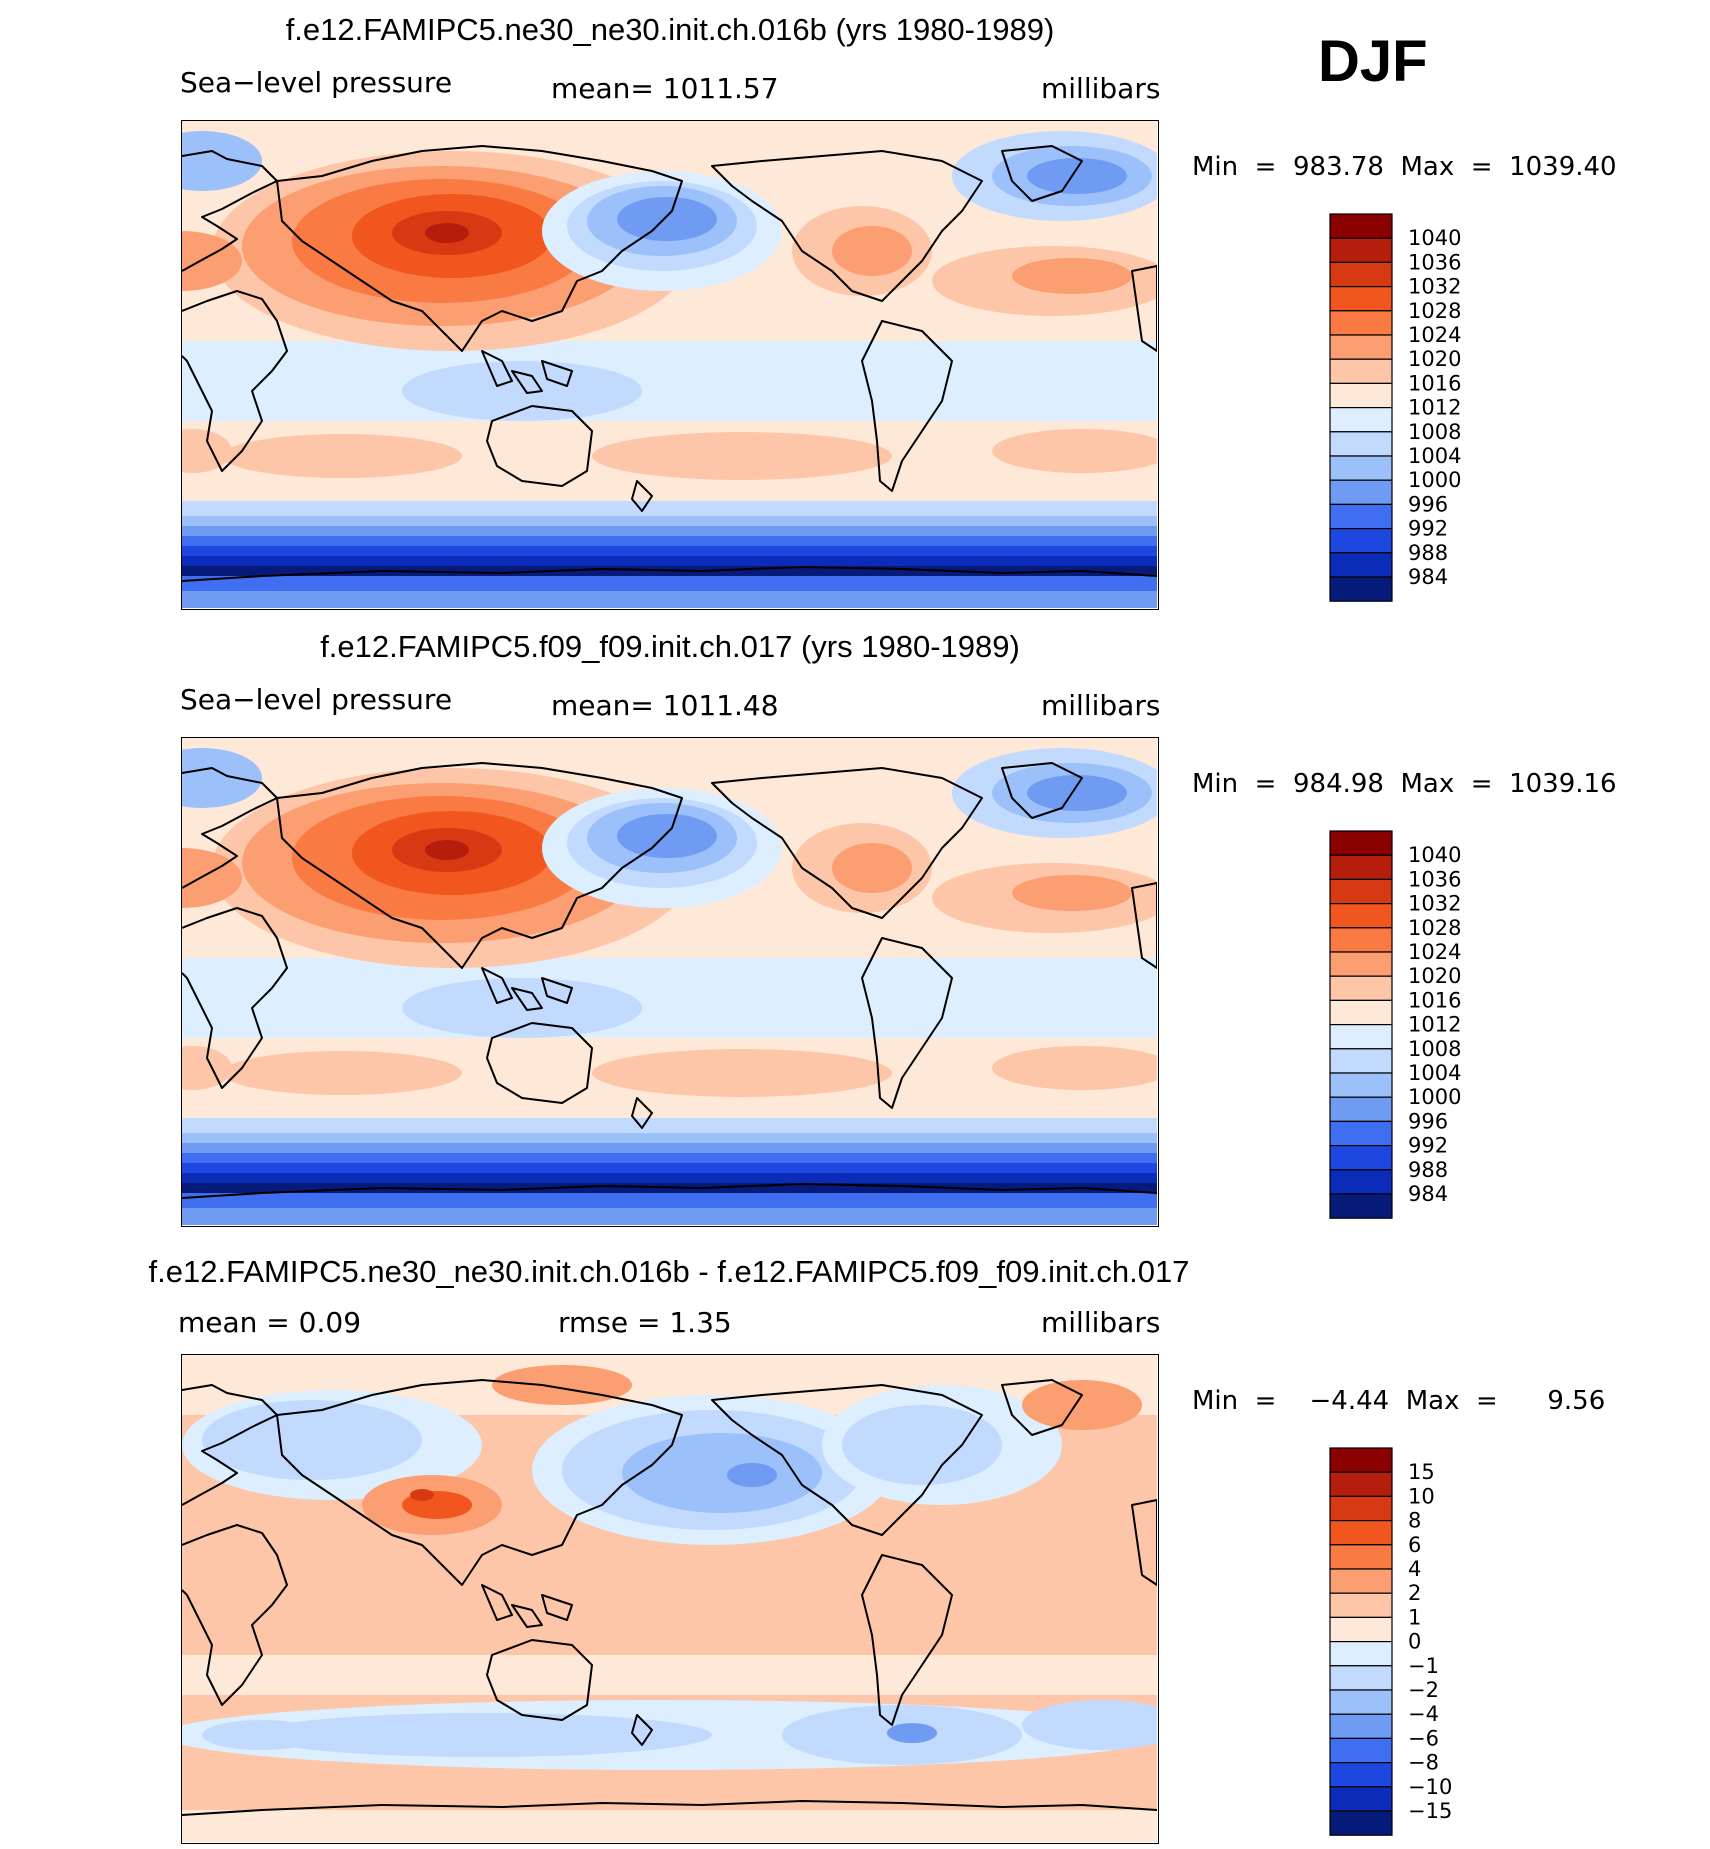 Image resolution: width=1710 pixels, height=1849 pixels. What do you see at coordinates (1373, 61) in the screenshot?
I see `season-label: DJF` at bounding box center [1373, 61].